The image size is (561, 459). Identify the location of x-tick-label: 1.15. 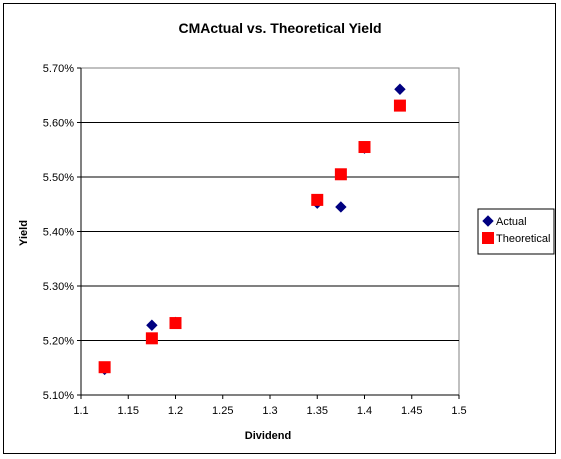
(128, 411).